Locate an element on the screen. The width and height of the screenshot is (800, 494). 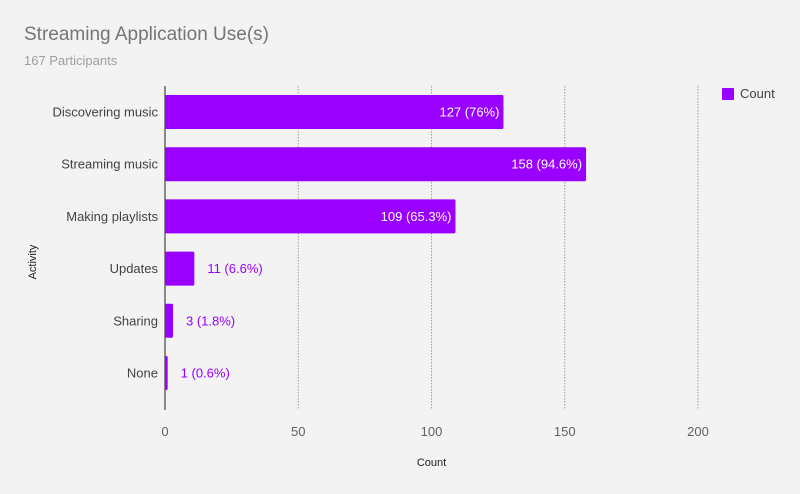
data-label: 109 (65.3%) is located at coordinates (416, 216).